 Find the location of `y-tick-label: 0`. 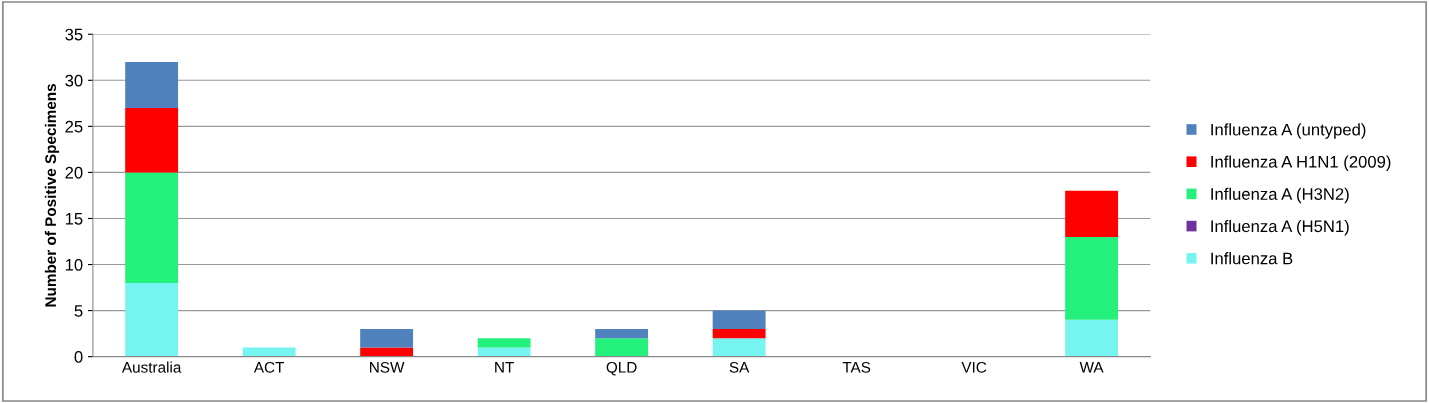

y-tick-label: 0 is located at coordinates (78, 357).